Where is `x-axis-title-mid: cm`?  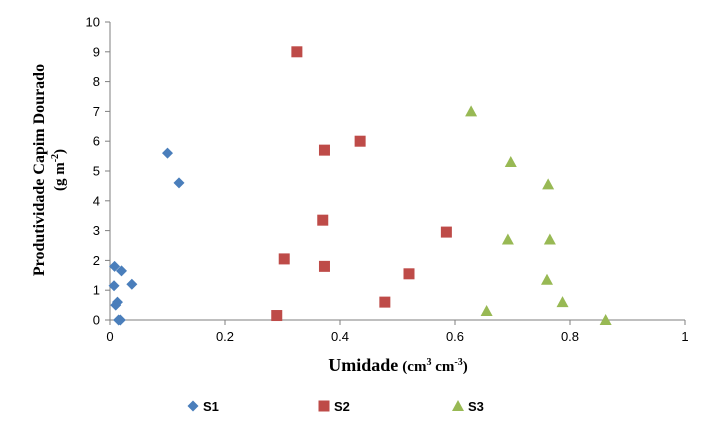
x-axis-title-mid: cm is located at coordinates (442, 367).